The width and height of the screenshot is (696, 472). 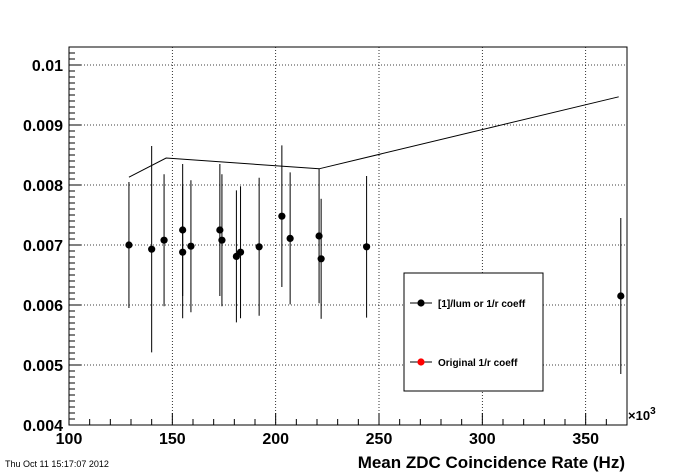 I want to click on x-tick-label: 200, so click(x=275, y=439).